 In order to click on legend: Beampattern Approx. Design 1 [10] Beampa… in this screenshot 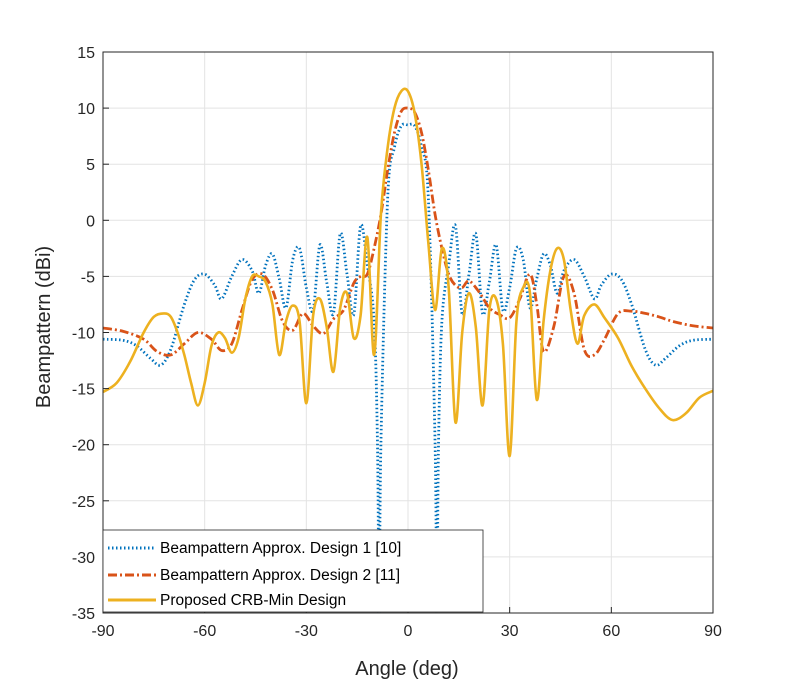, I will do `click(293, 571)`.